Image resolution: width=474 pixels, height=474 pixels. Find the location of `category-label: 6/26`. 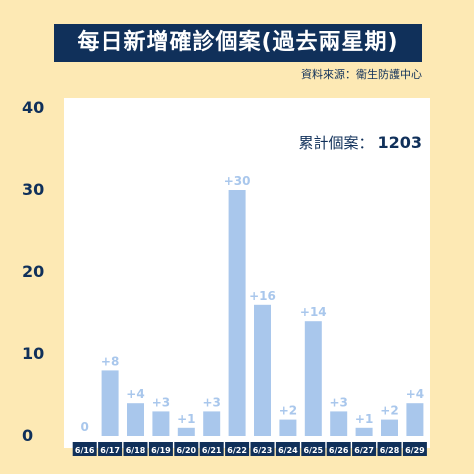

category-label: 6/26 is located at coordinates (339, 450).